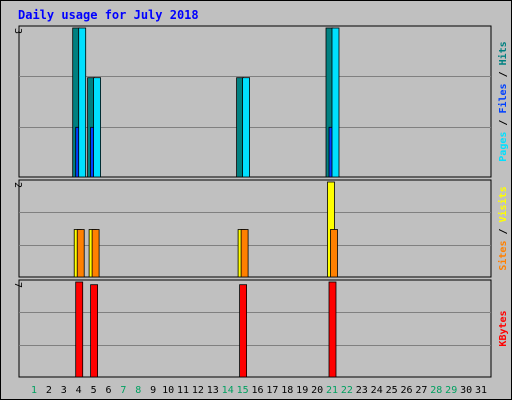 The image size is (512, 400). Describe the element at coordinates (421, 390) in the screenshot. I see `x-tick-label: 27` at that location.